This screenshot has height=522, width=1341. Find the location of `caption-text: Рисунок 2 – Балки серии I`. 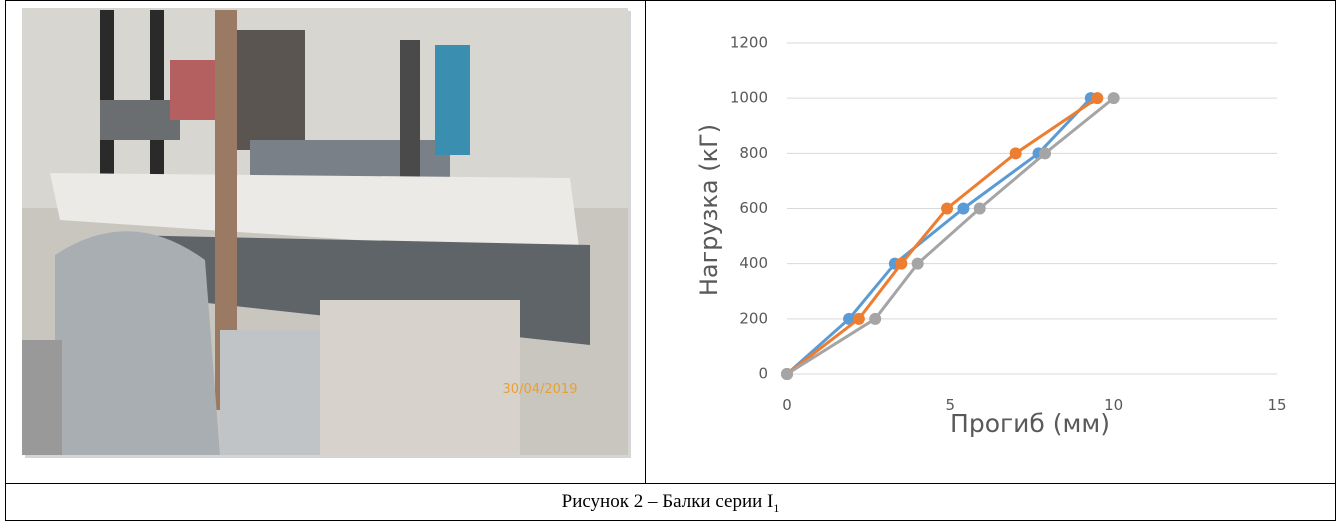

caption-text: Рисунок 2 – Балки серии I is located at coordinates (667, 501).